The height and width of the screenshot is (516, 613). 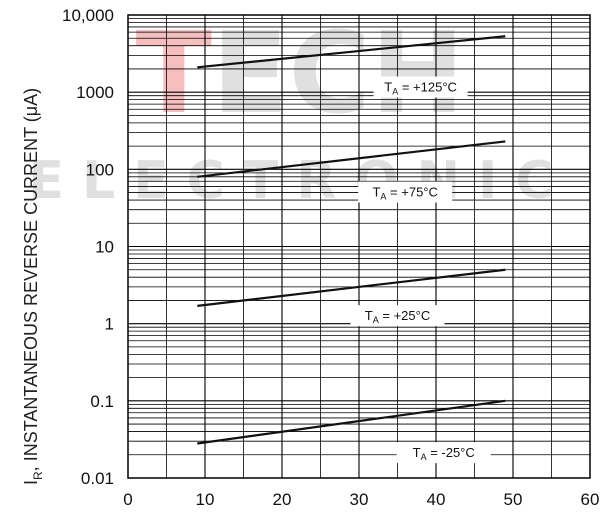 What do you see at coordinates (109, 324) in the screenshot?
I see `y-tick-label: 1` at bounding box center [109, 324].